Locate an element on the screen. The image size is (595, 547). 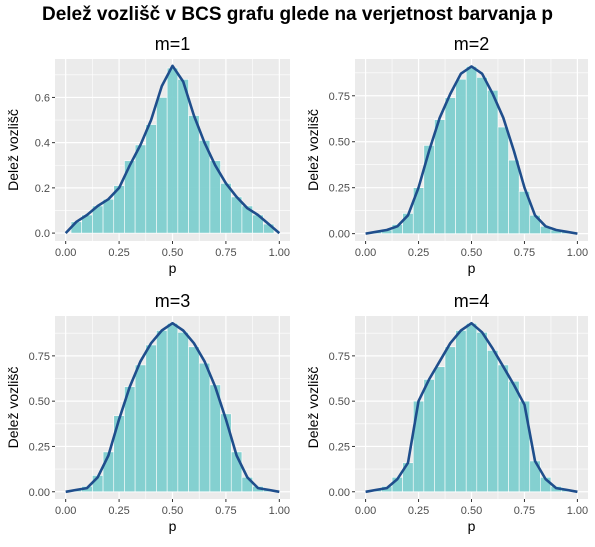
y-tick-label: 0.6 is located at coordinates (42, 98).